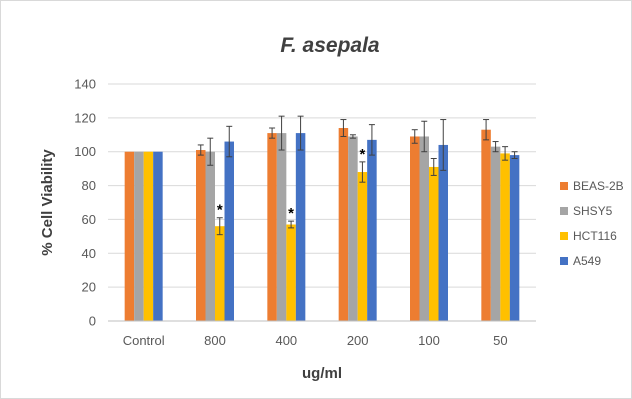  Describe the element at coordinates (291, 213) in the screenshot. I see `significance-asterisk-400: *` at that location.